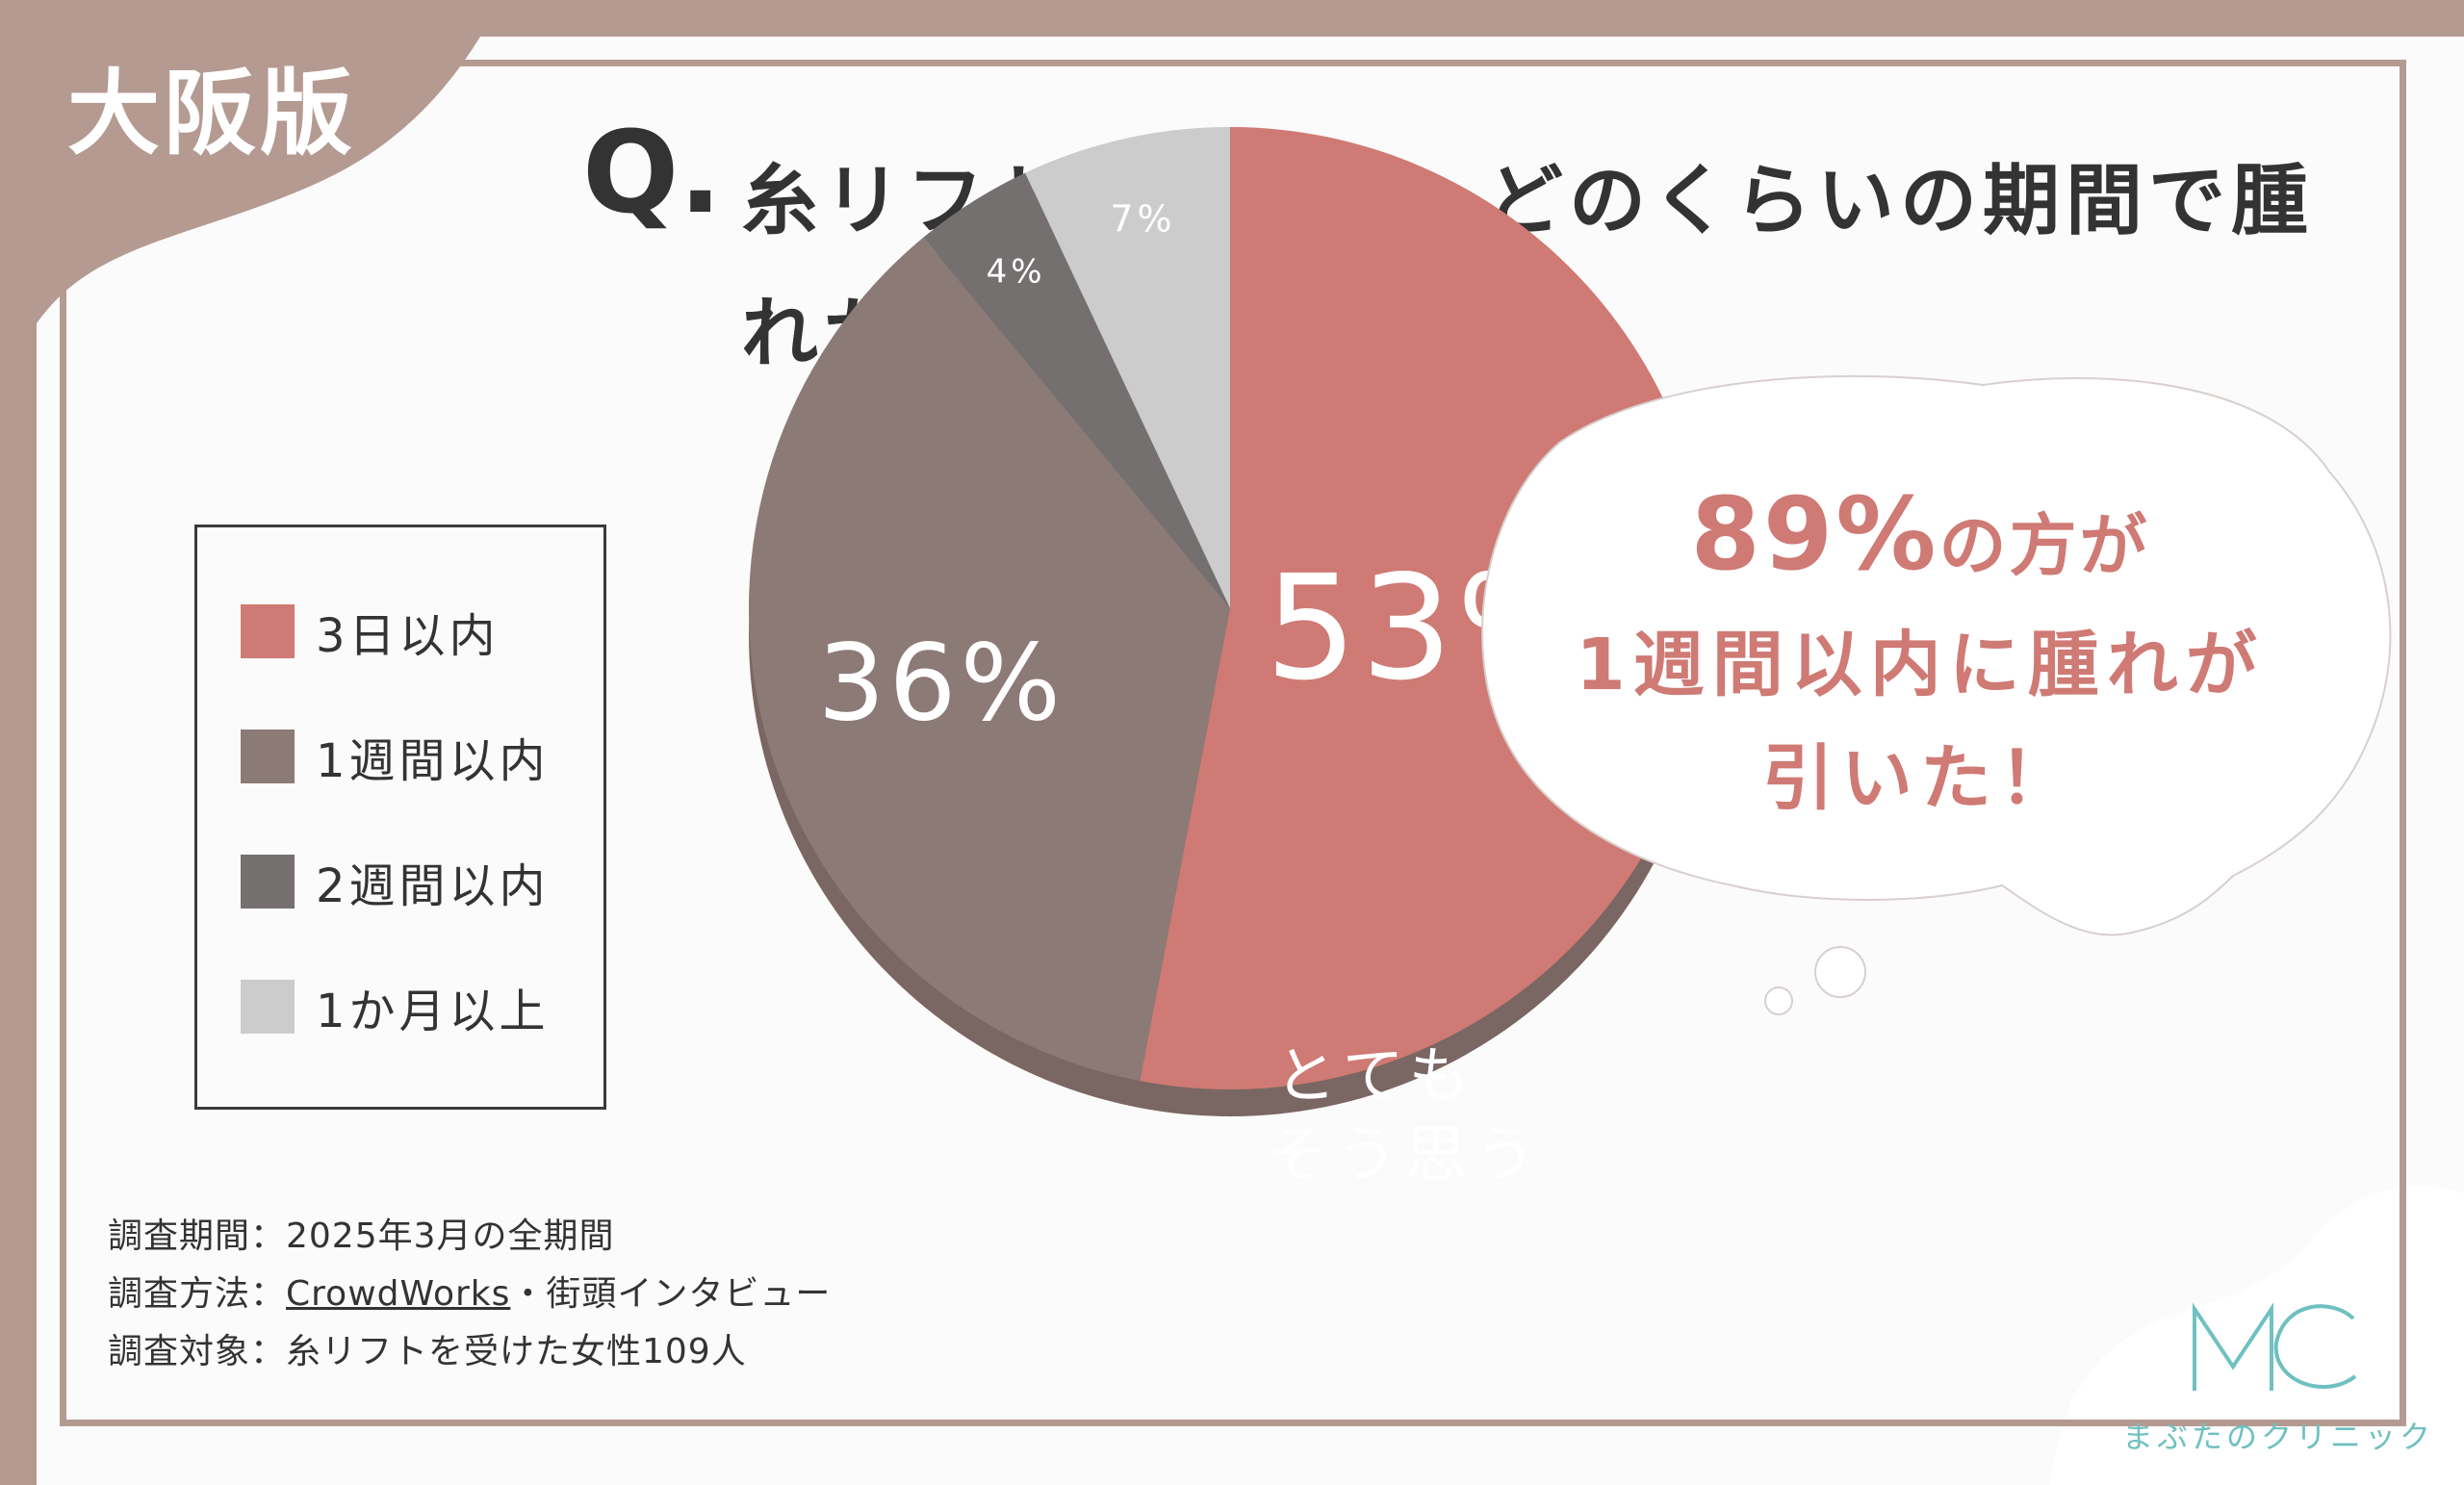  I want to click on pie-slice-label: 7%, so click(1142, 218).